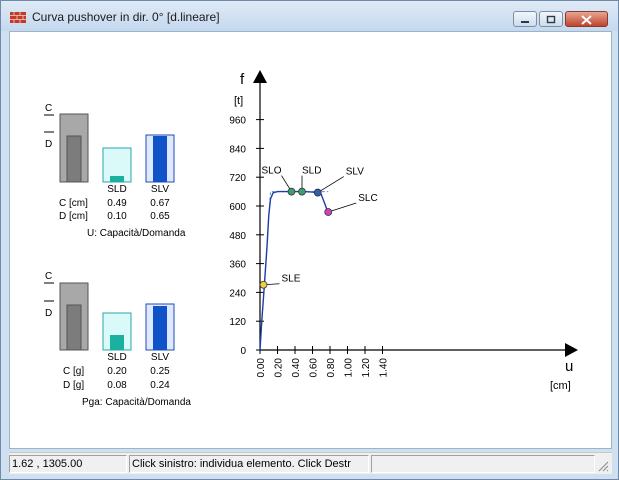  What do you see at coordinates (117, 203) in the screenshot?
I see `cell: 0.49` at bounding box center [117, 203].